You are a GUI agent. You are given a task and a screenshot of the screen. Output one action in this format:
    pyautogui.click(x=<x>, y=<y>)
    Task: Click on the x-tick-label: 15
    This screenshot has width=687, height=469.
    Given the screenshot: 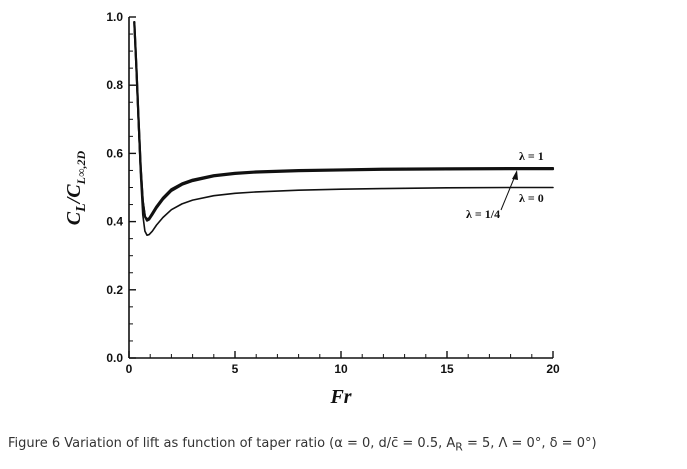 What is the action you would take?
    pyautogui.click(x=447, y=369)
    